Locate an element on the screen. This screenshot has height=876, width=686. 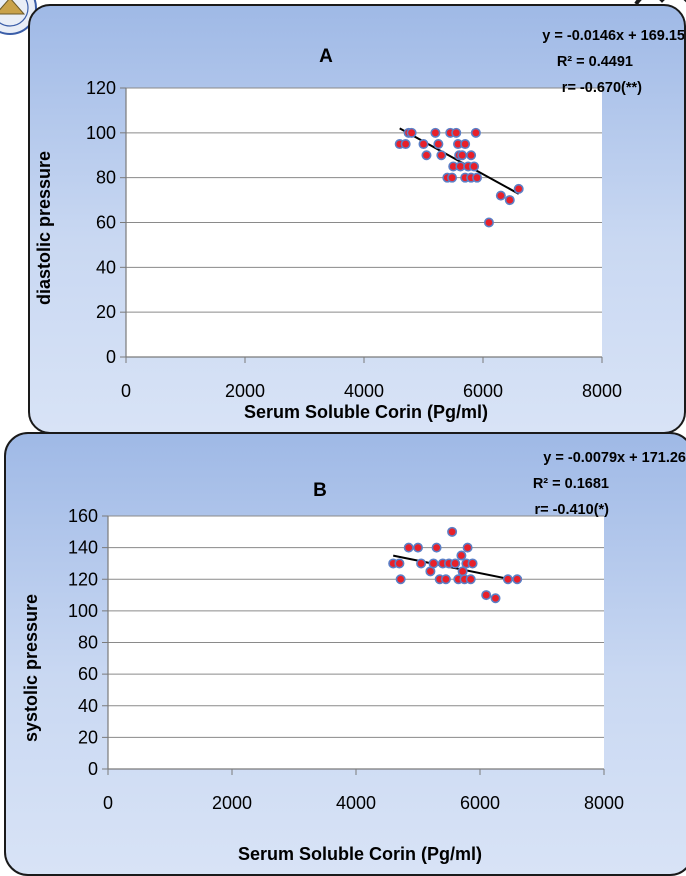
chart-a-correlation: r= -0.670(**) is located at coordinates (602, 88).